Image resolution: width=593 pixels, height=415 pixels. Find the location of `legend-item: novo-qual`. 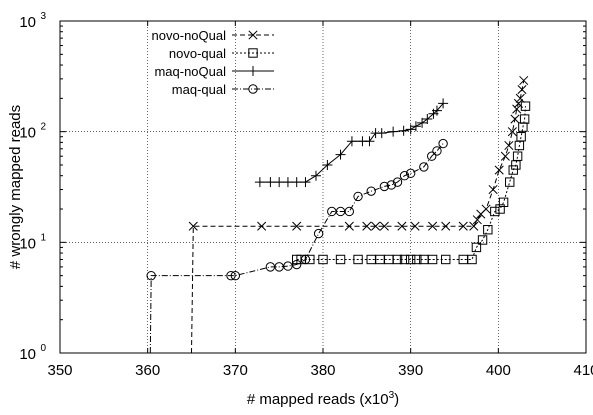

legend-item: novo-qual is located at coordinates (221, 53).